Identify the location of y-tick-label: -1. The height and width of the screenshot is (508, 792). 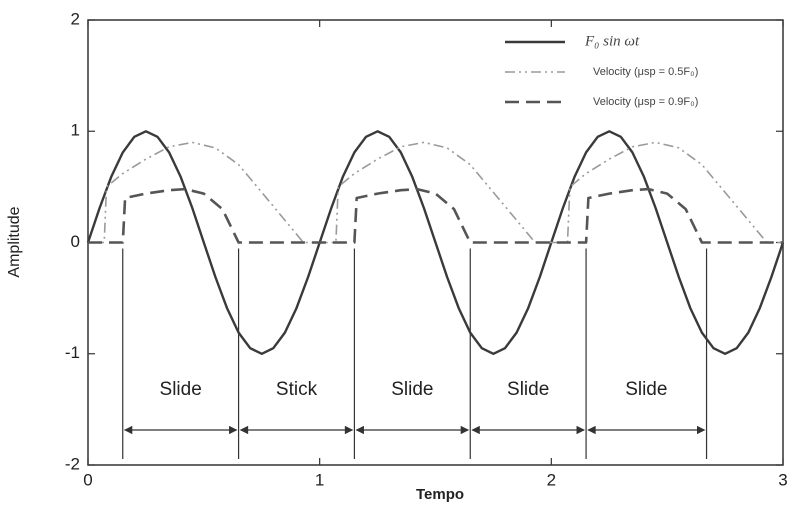
(72, 352).